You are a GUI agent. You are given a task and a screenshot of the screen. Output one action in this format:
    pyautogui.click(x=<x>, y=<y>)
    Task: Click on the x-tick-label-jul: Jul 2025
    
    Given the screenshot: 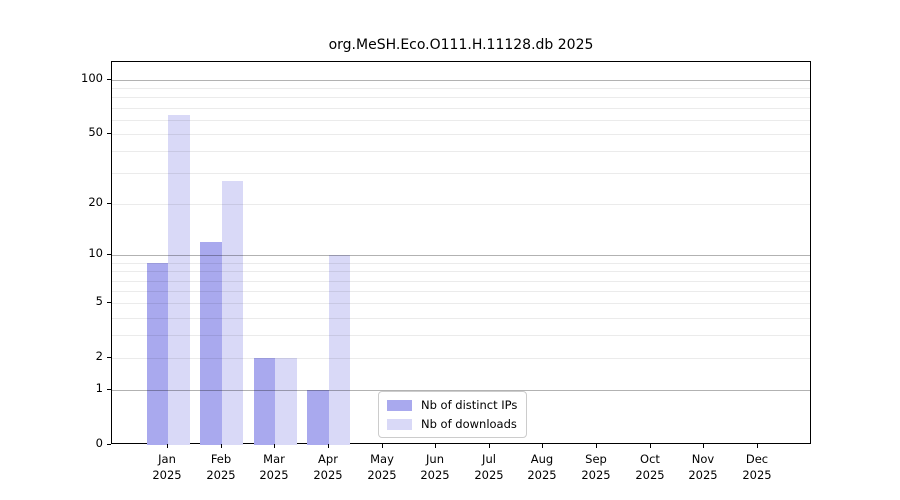 What is the action you would take?
    pyautogui.click(x=489, y=467)
    